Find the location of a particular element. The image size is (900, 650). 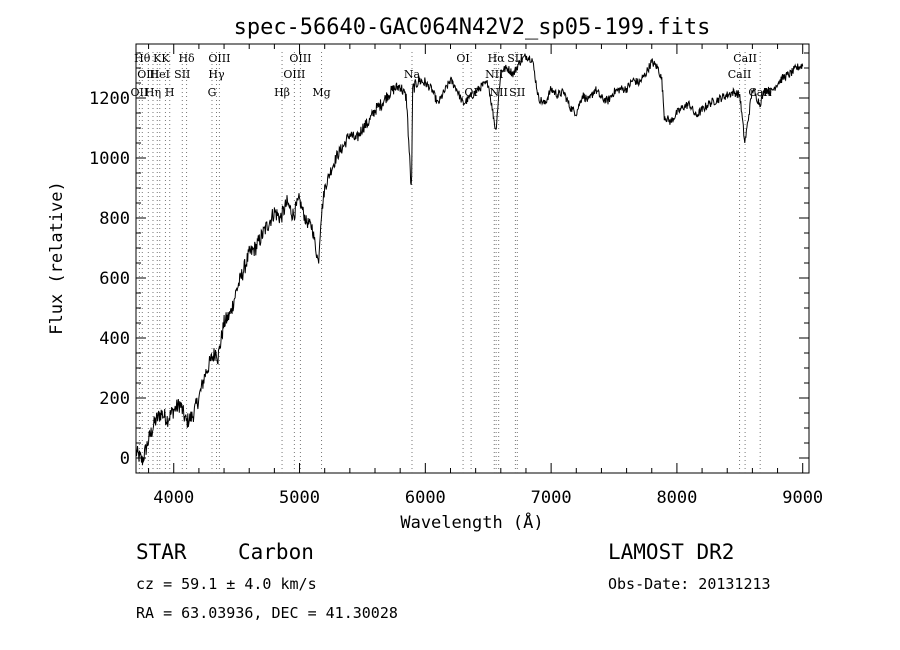

line-label-0: OII is located at coordinates (140, 92).